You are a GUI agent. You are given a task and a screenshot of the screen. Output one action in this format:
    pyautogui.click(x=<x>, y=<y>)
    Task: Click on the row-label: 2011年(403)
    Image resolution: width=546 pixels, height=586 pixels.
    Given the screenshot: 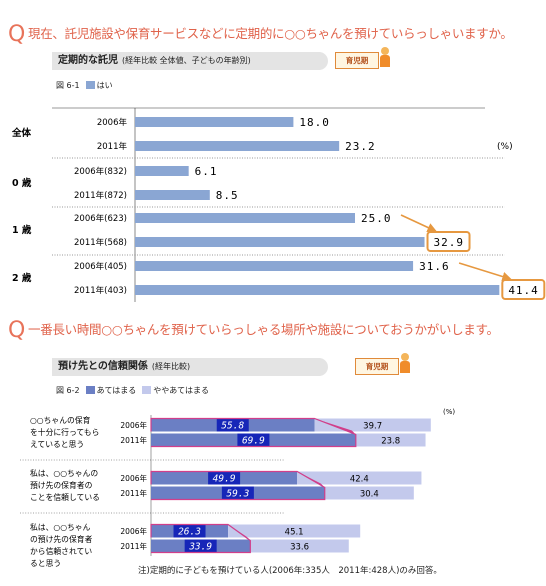 What is the action you would take?
    pyautogui.click(x=100, y=290)
    